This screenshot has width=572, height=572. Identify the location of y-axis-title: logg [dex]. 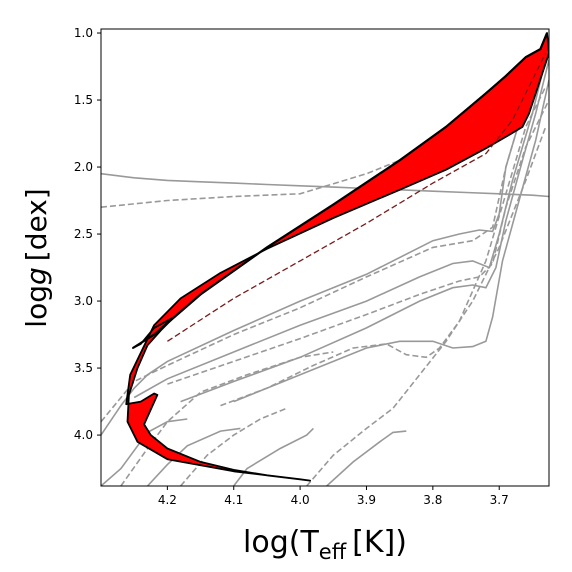
(36, 257).